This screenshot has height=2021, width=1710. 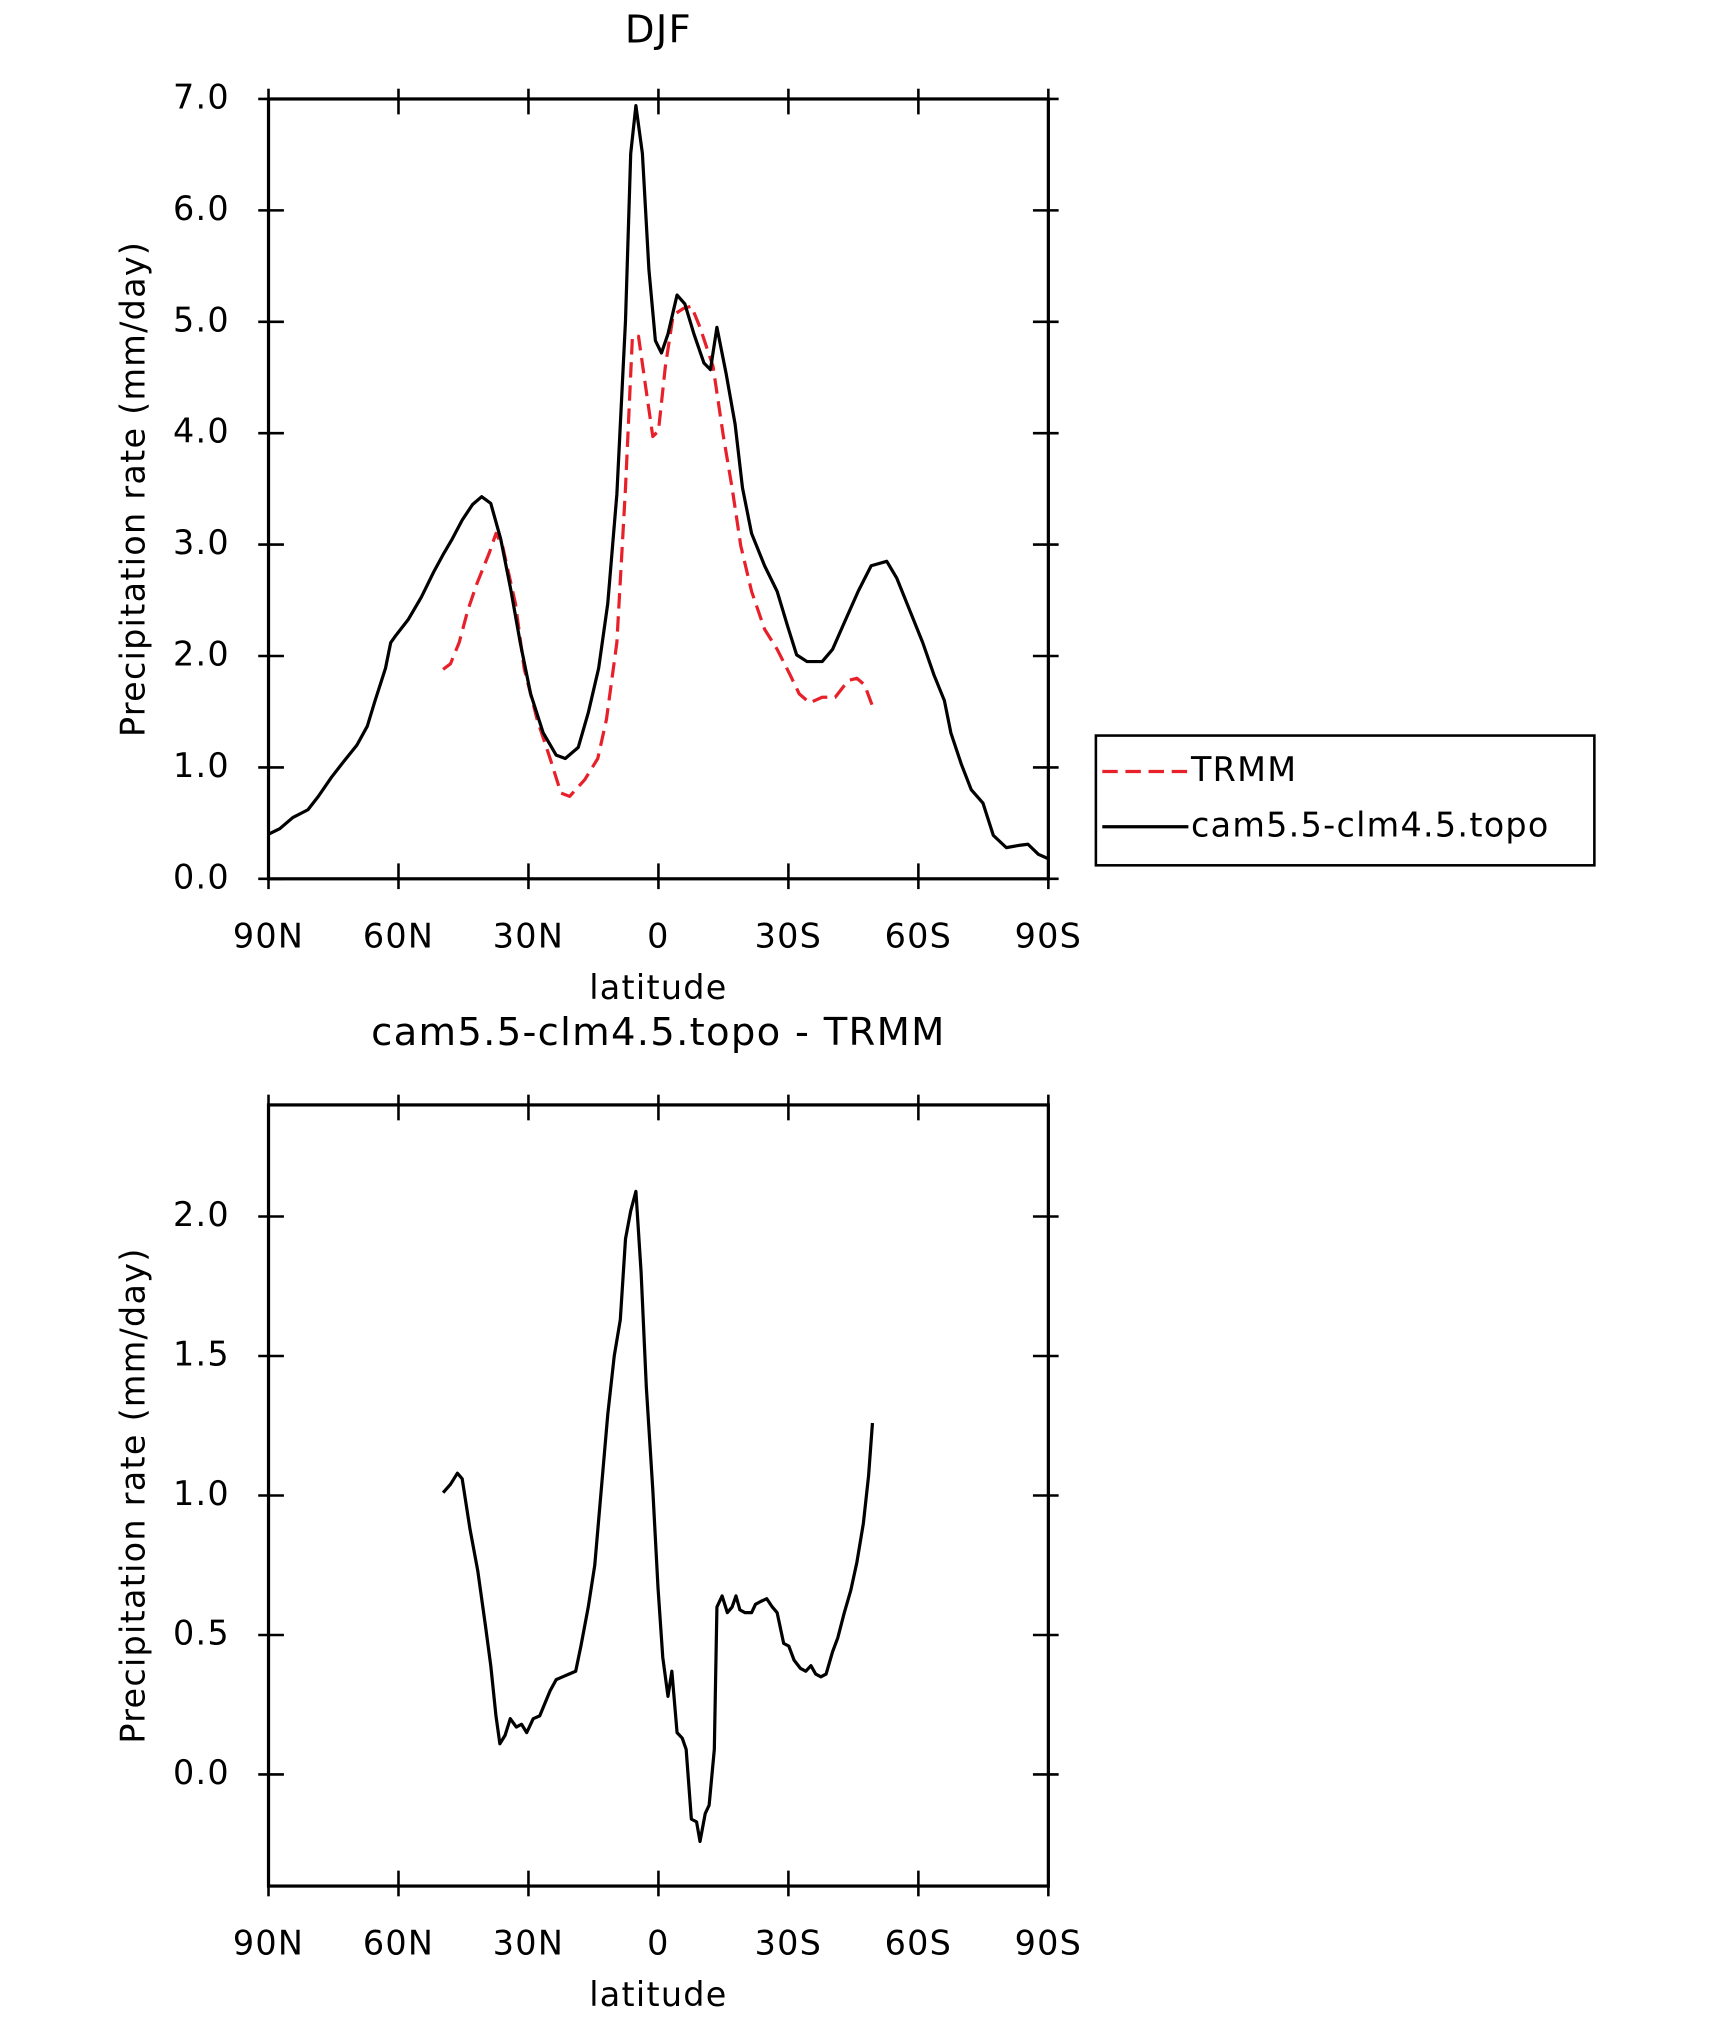 What do you see at coordinates (201, 319) in the screenshot?
I see `y-tick-label: 5.0` at bounding box center [201, 319].